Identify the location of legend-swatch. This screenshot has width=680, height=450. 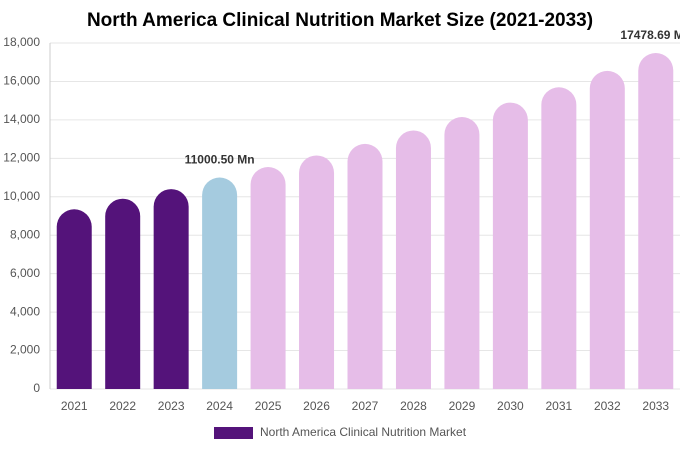
(233, 433).